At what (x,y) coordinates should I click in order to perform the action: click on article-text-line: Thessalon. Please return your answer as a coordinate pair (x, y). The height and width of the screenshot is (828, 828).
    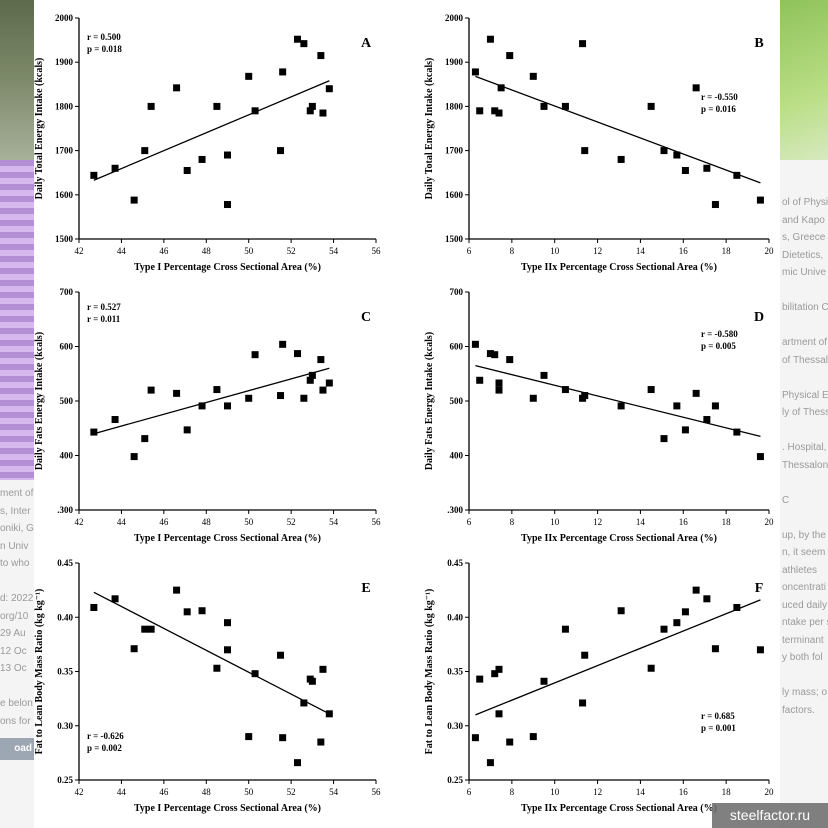
    Looking at the image, I should click on (805, 465).